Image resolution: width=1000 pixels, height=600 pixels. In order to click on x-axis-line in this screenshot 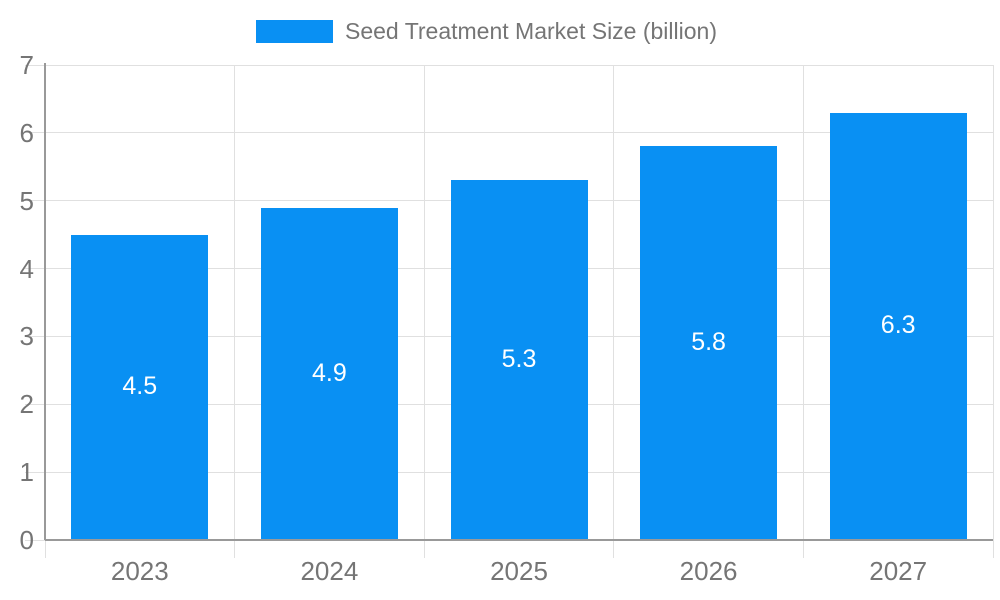, I will do `click(519, 540)`.